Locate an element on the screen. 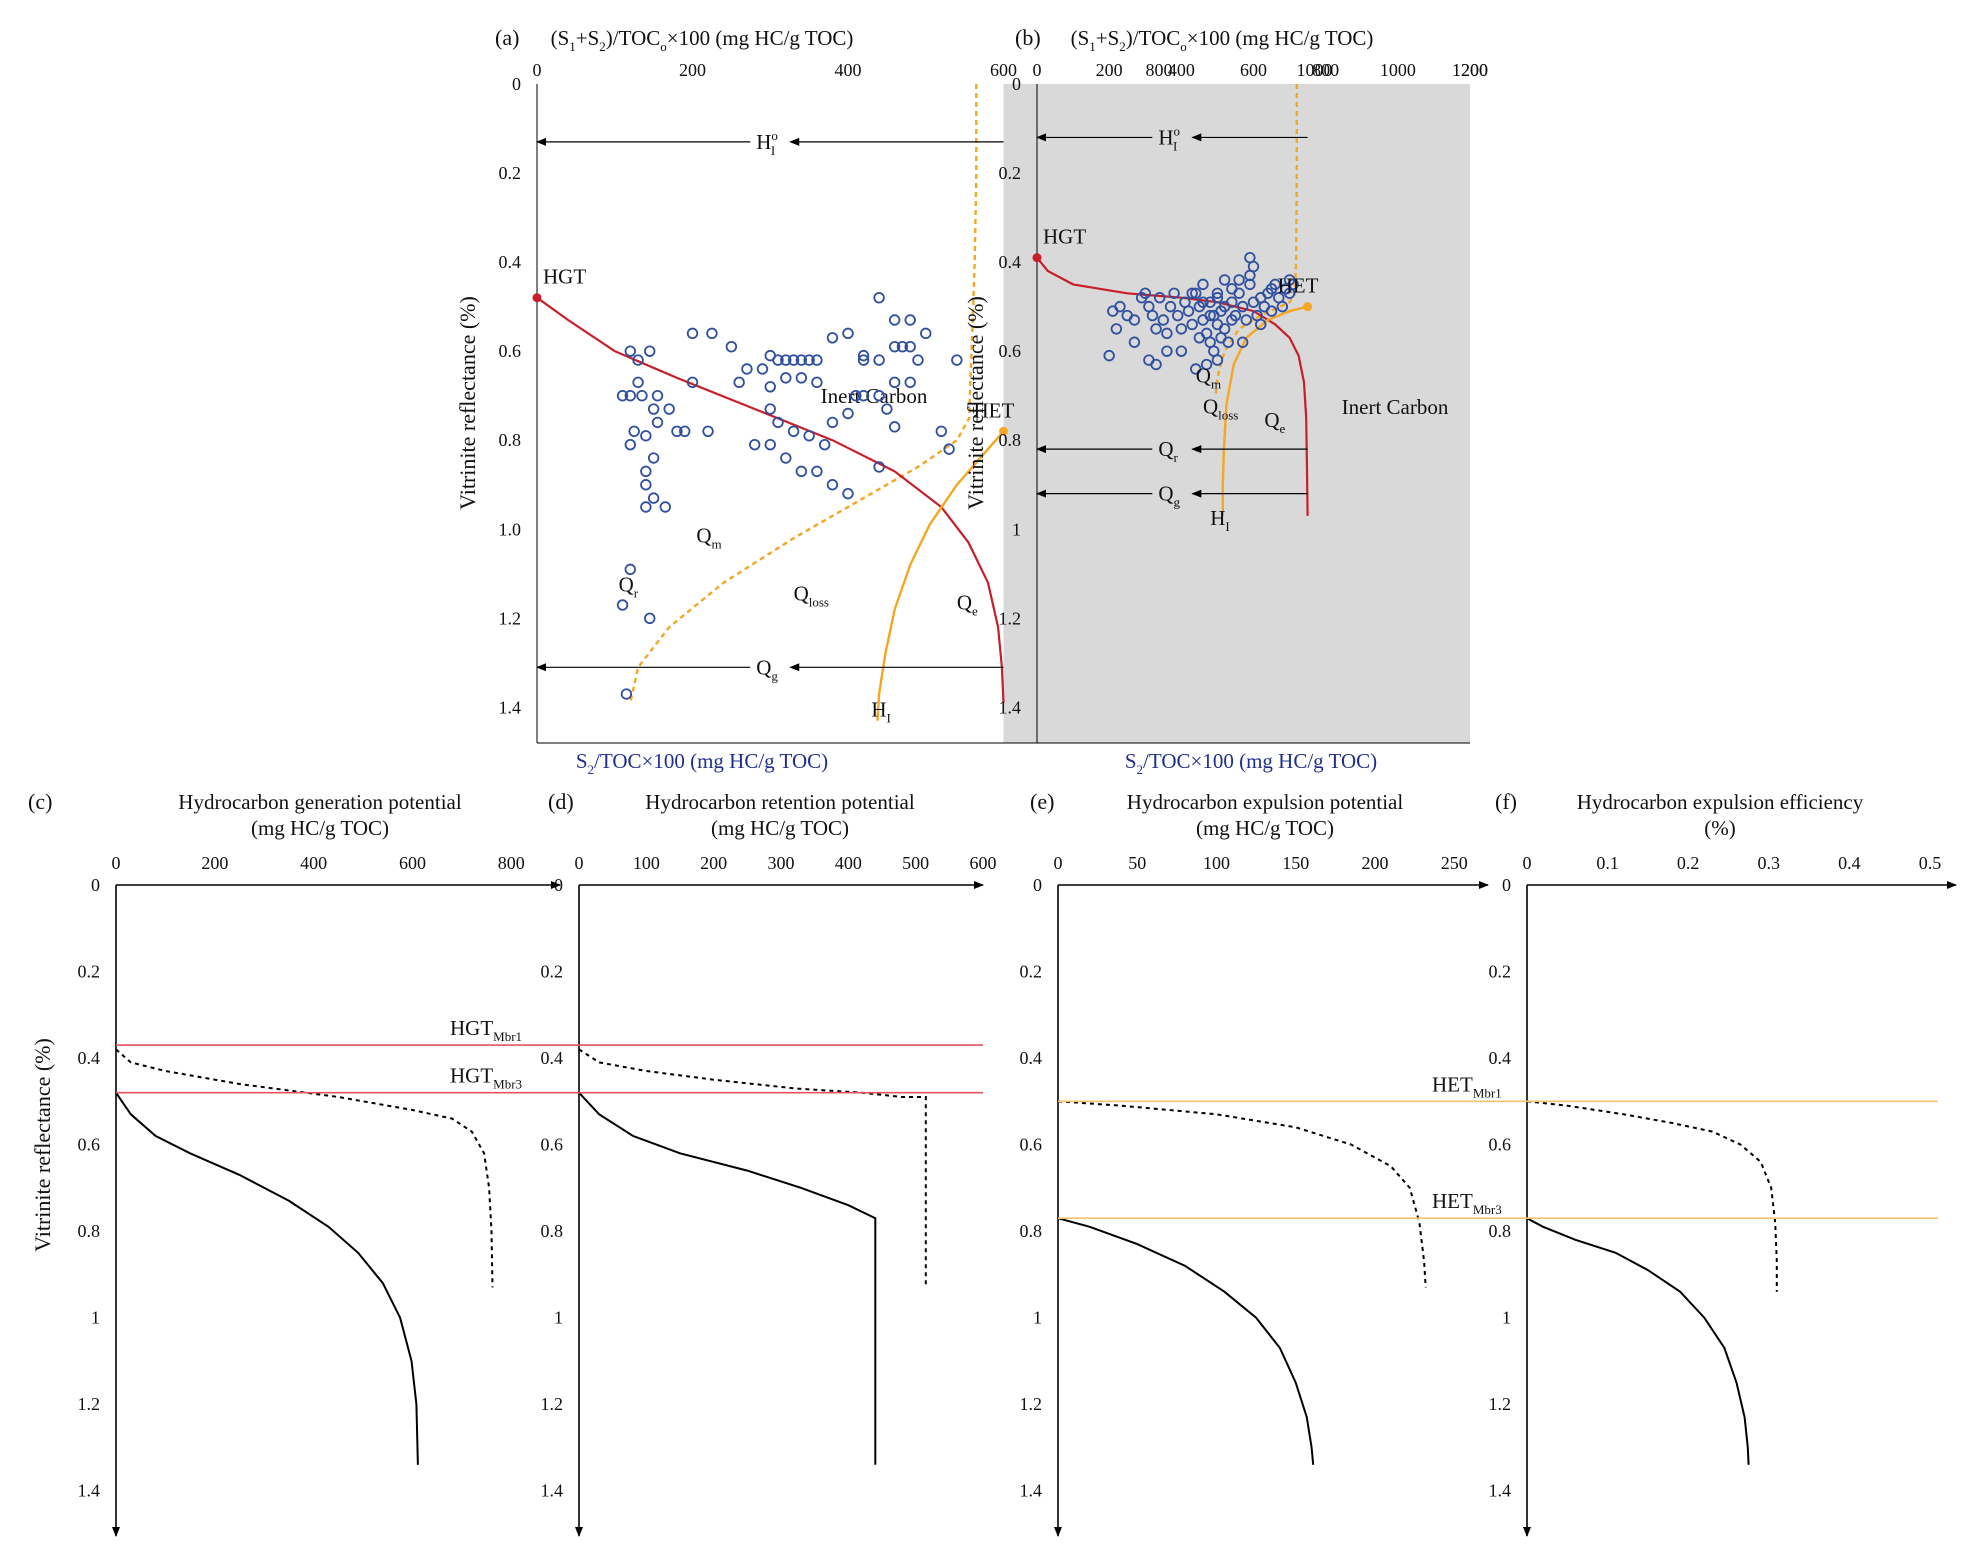 This screenshot has width=1976, height=1566. x-tick-label: 100 is located at coordinates (646, 863).